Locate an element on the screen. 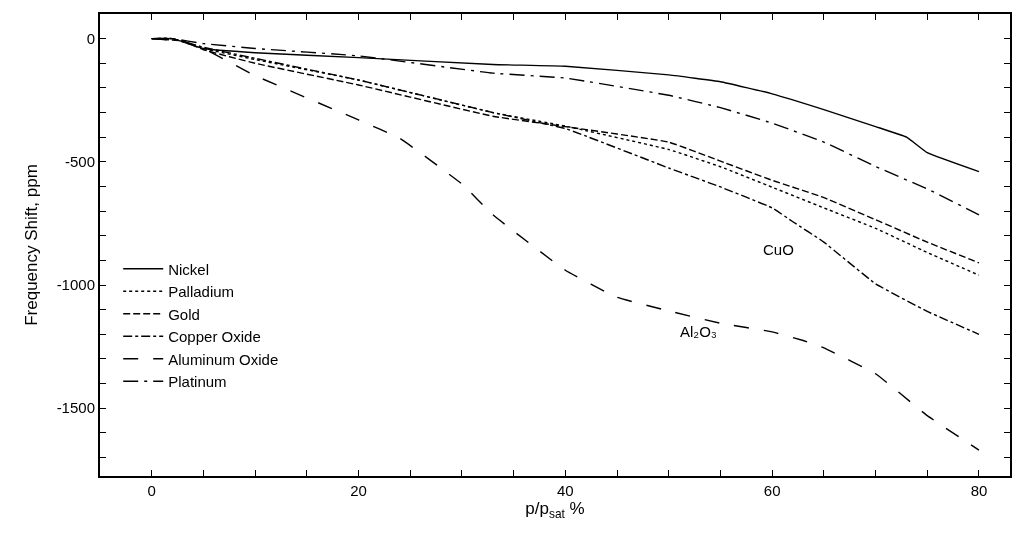  y-tick-label: -1000 is located at coordinates (75, 285).